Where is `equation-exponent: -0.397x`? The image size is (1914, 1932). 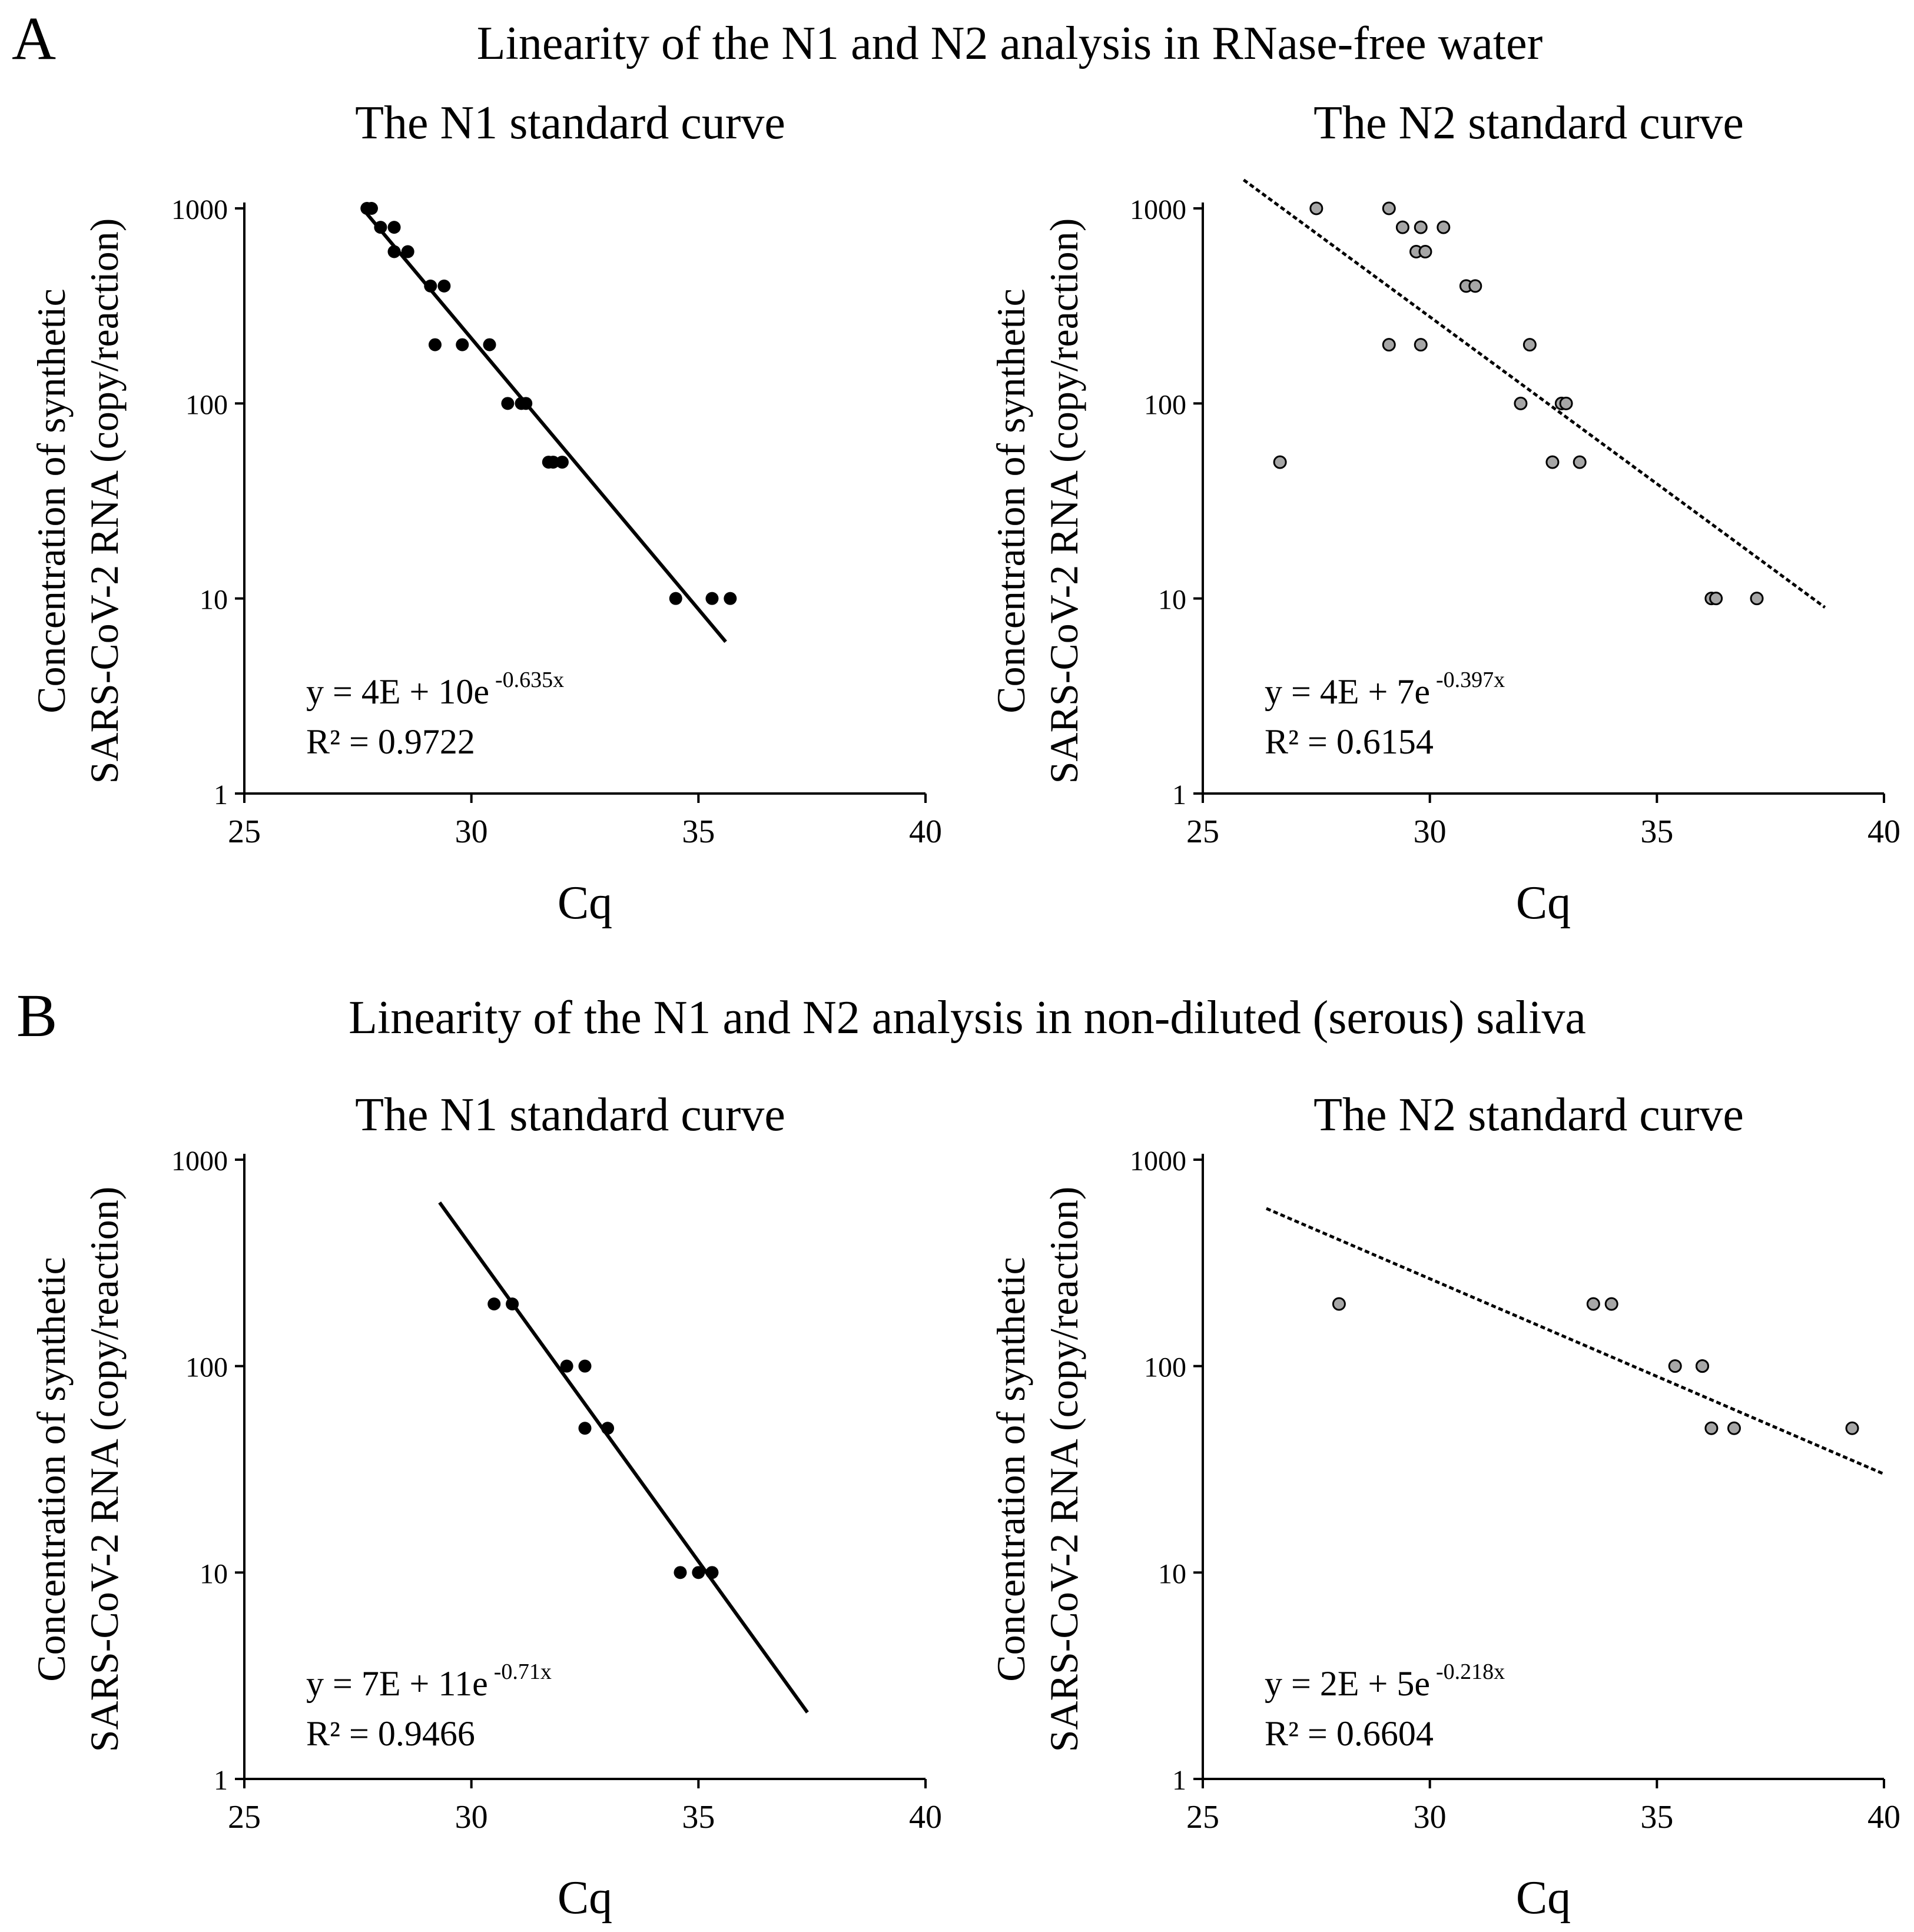
equation-exponent: -0.397x is located at coordinates (1470, 680).